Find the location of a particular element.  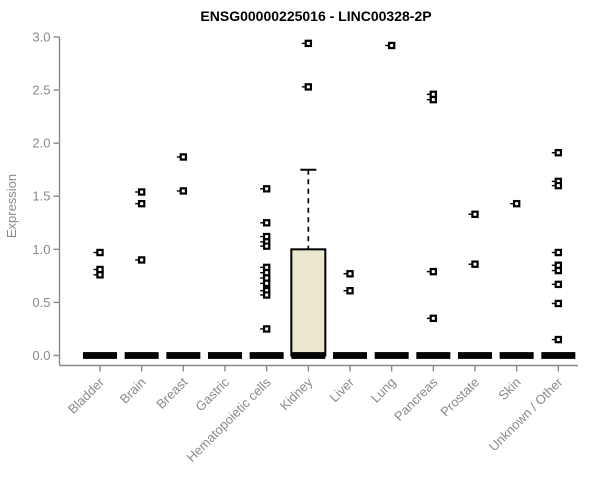

y-tick-label: 0.5 is located at coordinates (41, 302).